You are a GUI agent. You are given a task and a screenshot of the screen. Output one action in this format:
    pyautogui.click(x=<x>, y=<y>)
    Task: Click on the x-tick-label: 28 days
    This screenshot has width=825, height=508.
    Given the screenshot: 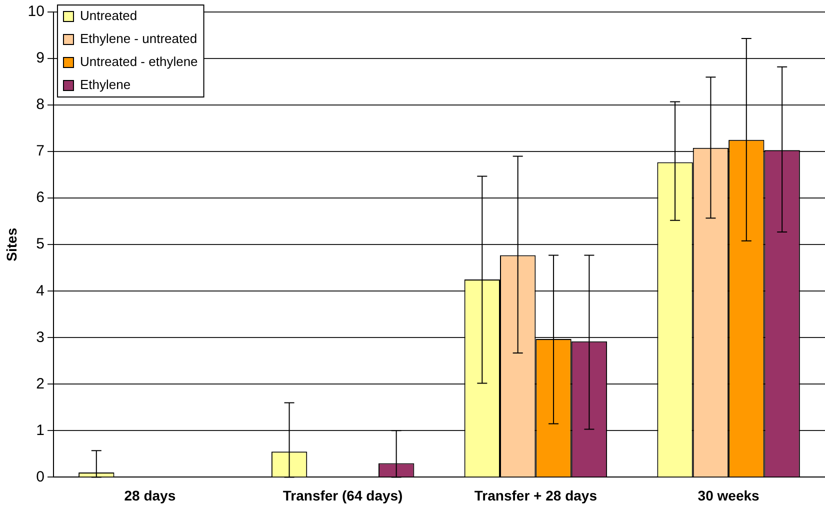 What is the action you would take?
    pyautogui.click(x=150, y=495)
    